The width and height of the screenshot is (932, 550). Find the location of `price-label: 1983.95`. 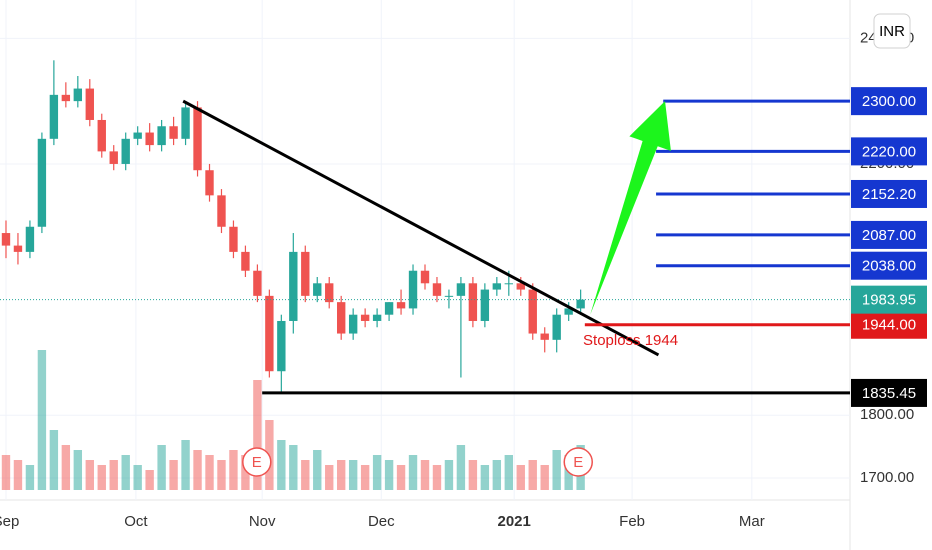

price-label: 1983.95 is located at coordinates (889, 300).